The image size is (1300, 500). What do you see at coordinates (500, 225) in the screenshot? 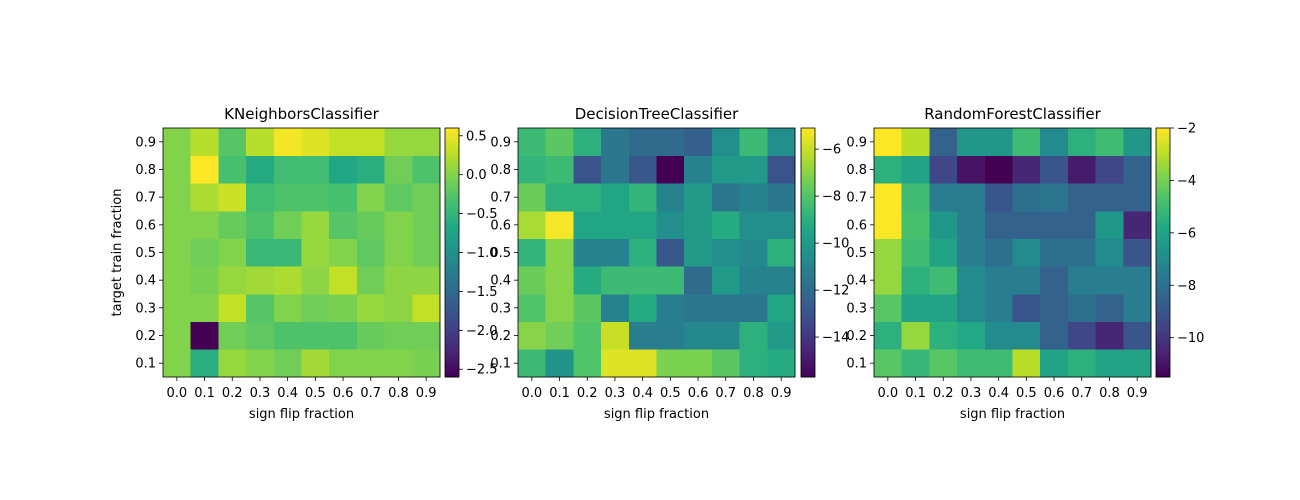
I see `y-tick-label: 0.6` at bounding box center [500, 225].